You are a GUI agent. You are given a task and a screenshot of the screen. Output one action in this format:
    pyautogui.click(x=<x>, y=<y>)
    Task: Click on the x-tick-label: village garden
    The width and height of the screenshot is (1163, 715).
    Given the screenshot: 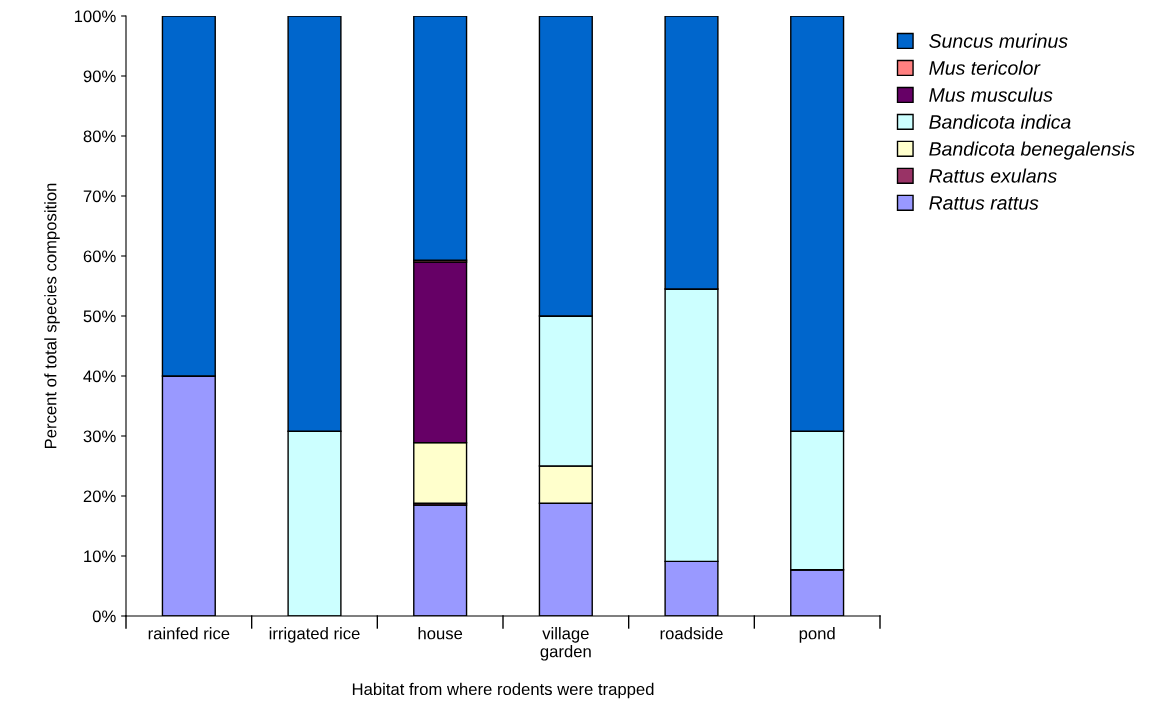 What is the action you would take?
    pyautogui.click(x=565, y=644)
    